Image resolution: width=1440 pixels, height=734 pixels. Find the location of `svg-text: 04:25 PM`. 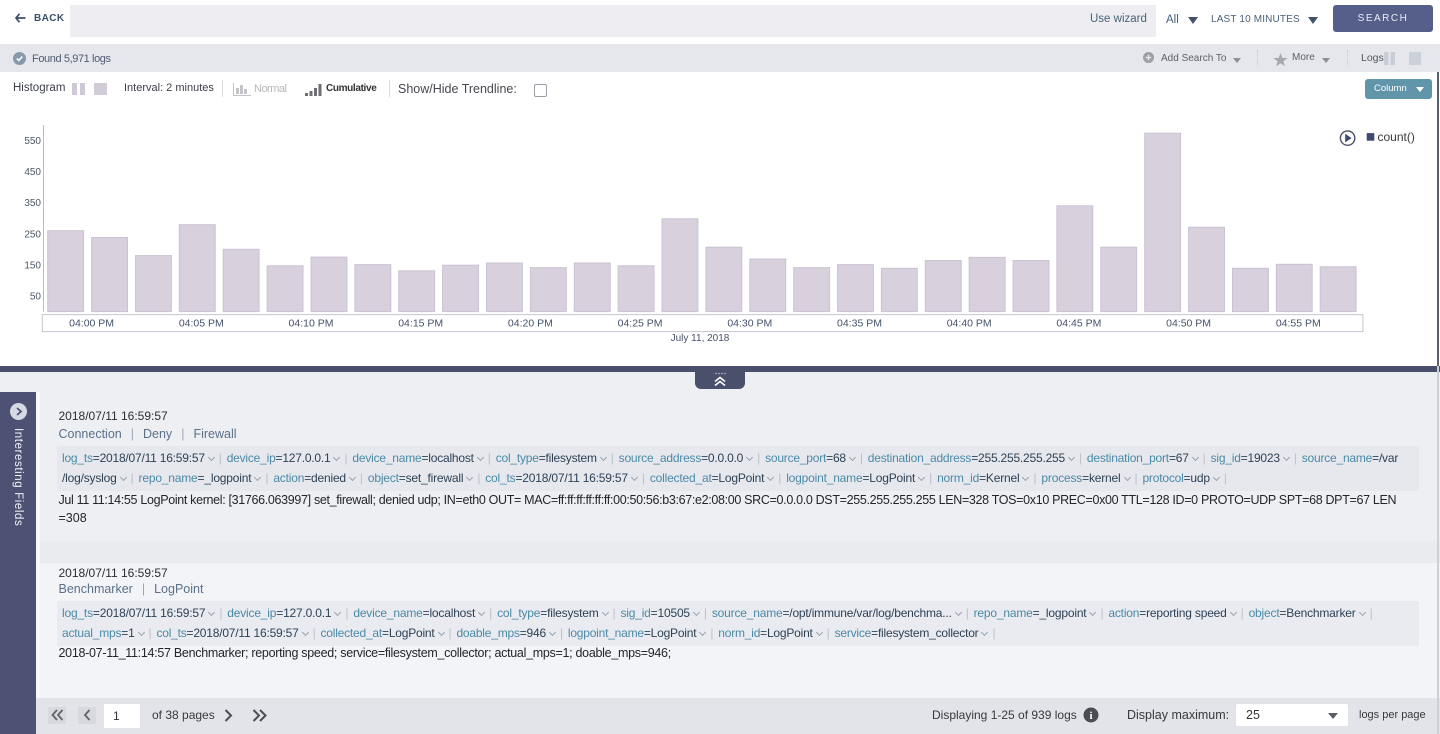

svg-text: 04:25 PM is located at coordinates (640, 324).